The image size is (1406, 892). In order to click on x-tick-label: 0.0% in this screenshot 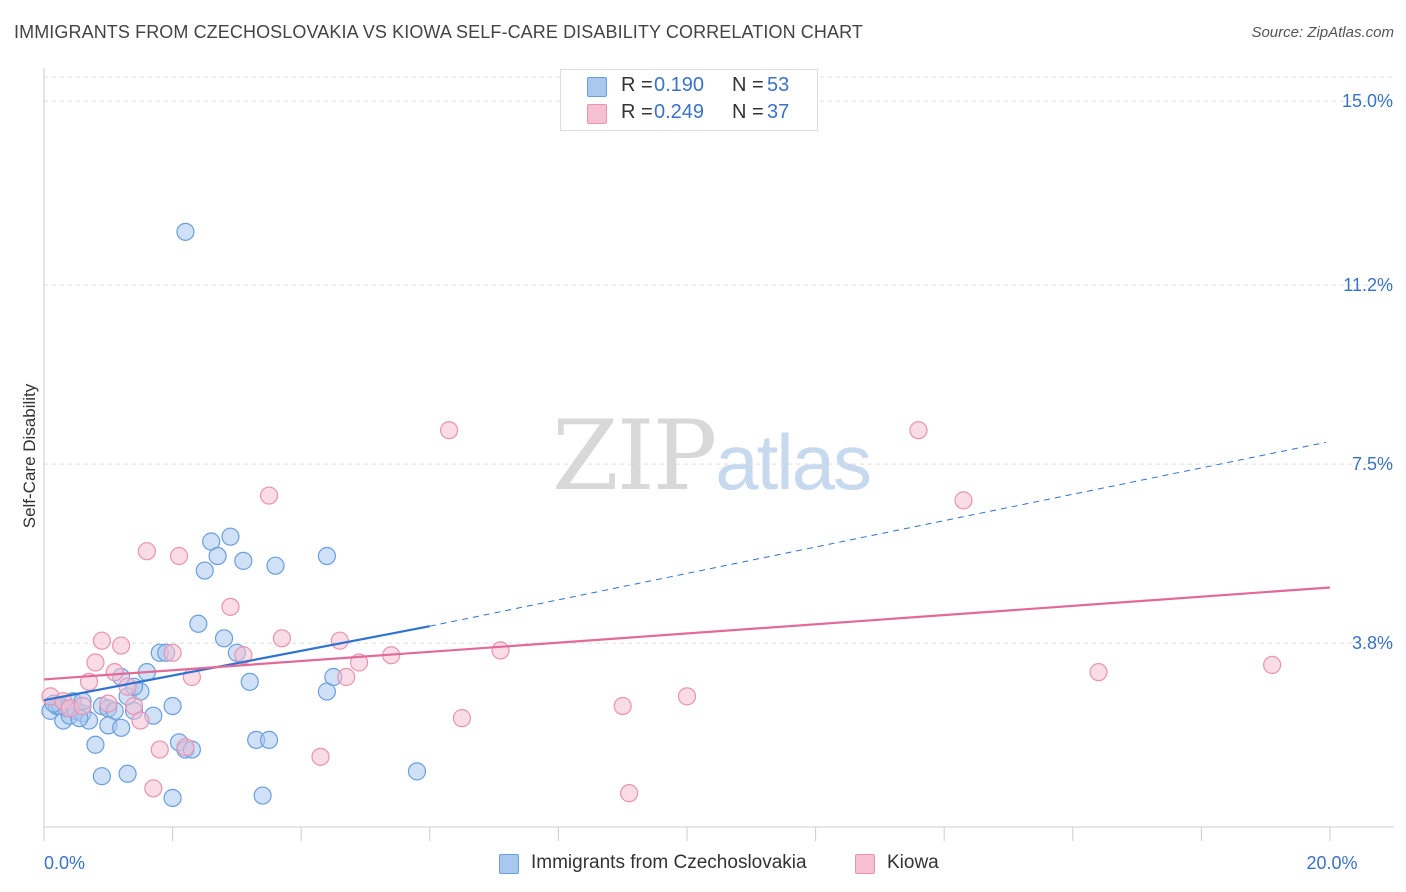, I will do `click(64, 863)`.